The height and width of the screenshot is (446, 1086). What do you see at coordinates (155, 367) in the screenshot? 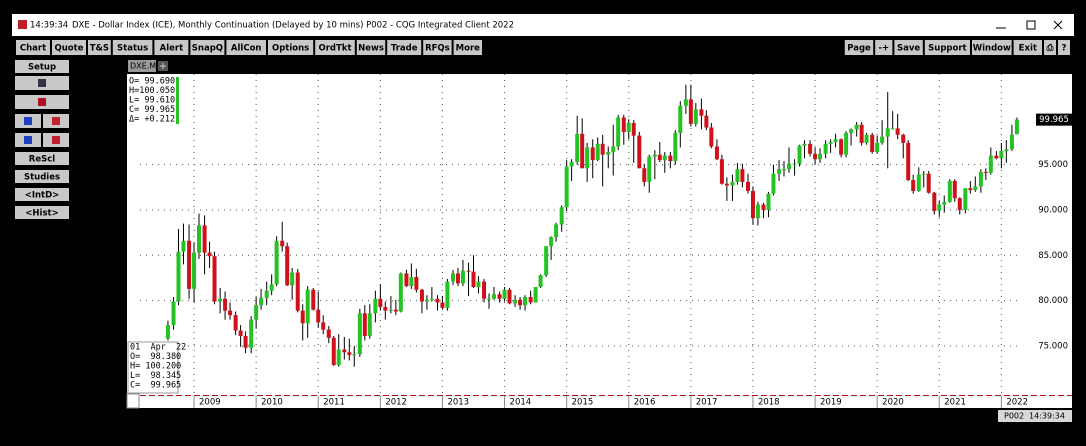
I see `bar-info-line: H= 100.200` at bounding box center [155, 367].